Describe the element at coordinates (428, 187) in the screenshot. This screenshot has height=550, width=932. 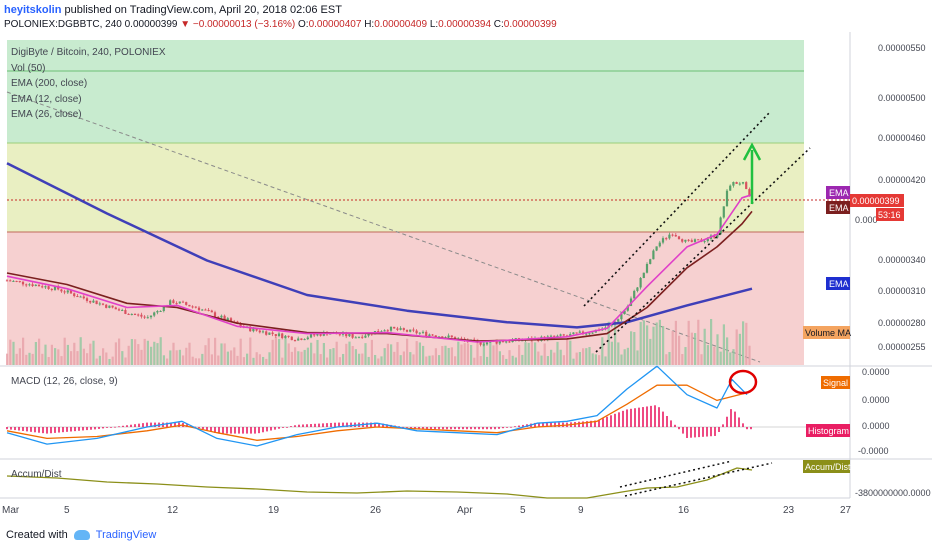
I see `zone-yellow` at that location.